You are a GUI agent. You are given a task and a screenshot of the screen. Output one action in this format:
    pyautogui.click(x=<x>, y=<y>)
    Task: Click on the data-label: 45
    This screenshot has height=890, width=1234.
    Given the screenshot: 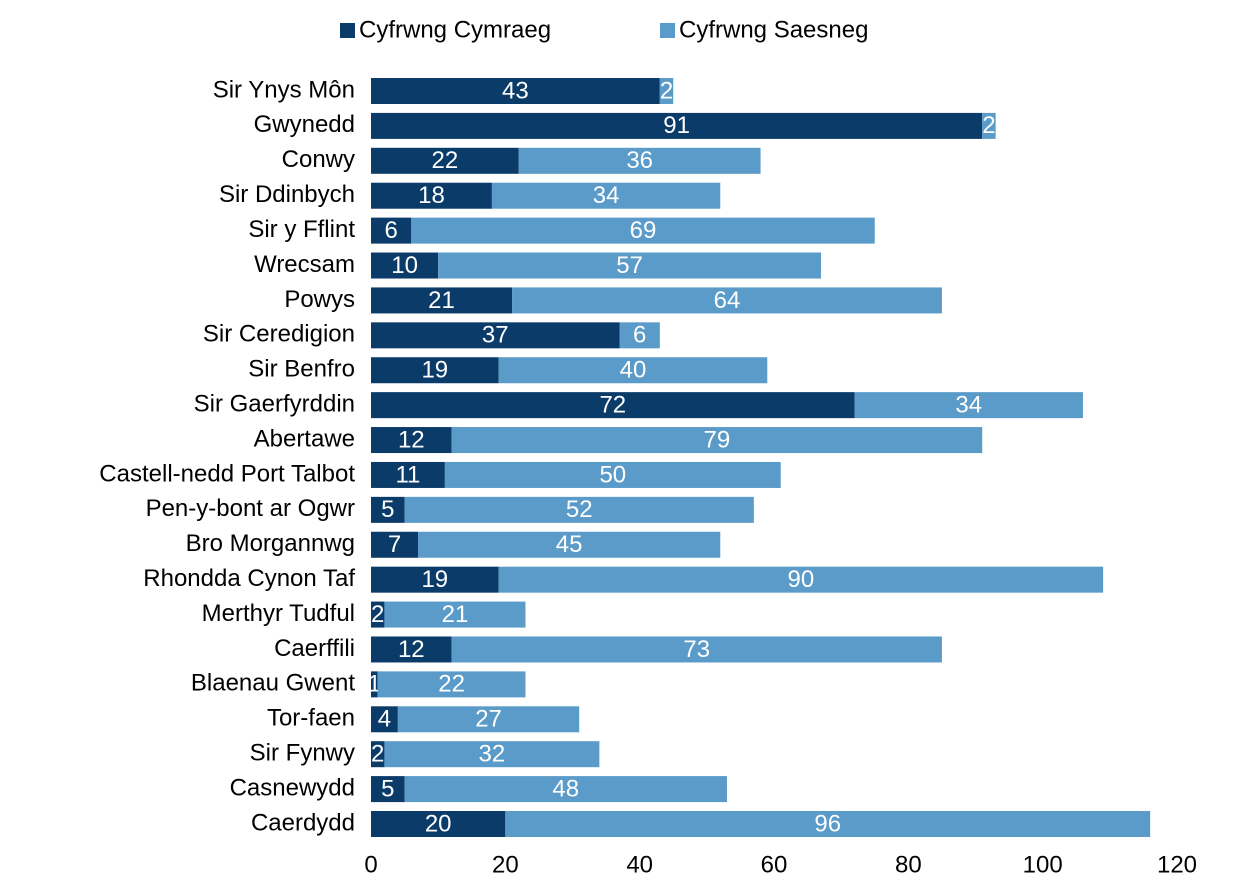 What is the action you would take?
    pyautogui.click(x=569, y=544)
    